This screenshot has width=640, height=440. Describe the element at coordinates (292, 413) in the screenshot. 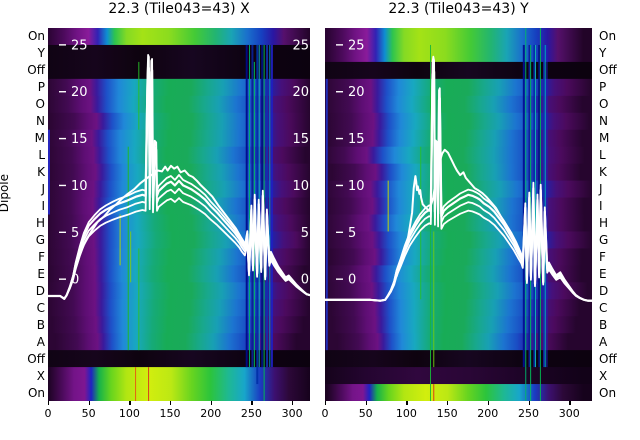

I see `x-tick-label: 300` at that location.